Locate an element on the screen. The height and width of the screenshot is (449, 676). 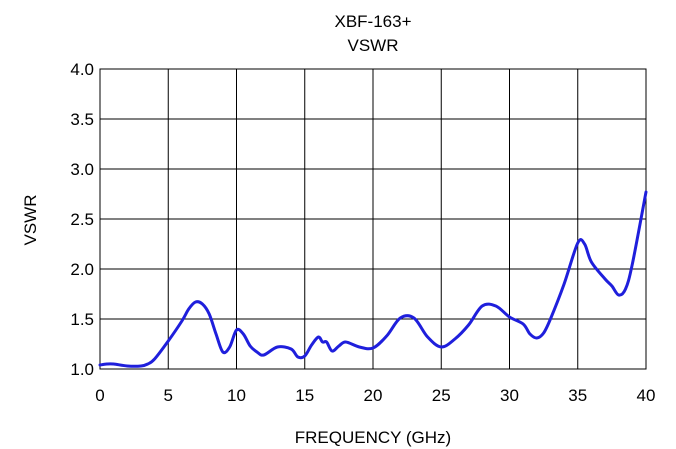
y-axis-label: VSWR is located at coordinates (30, 220).